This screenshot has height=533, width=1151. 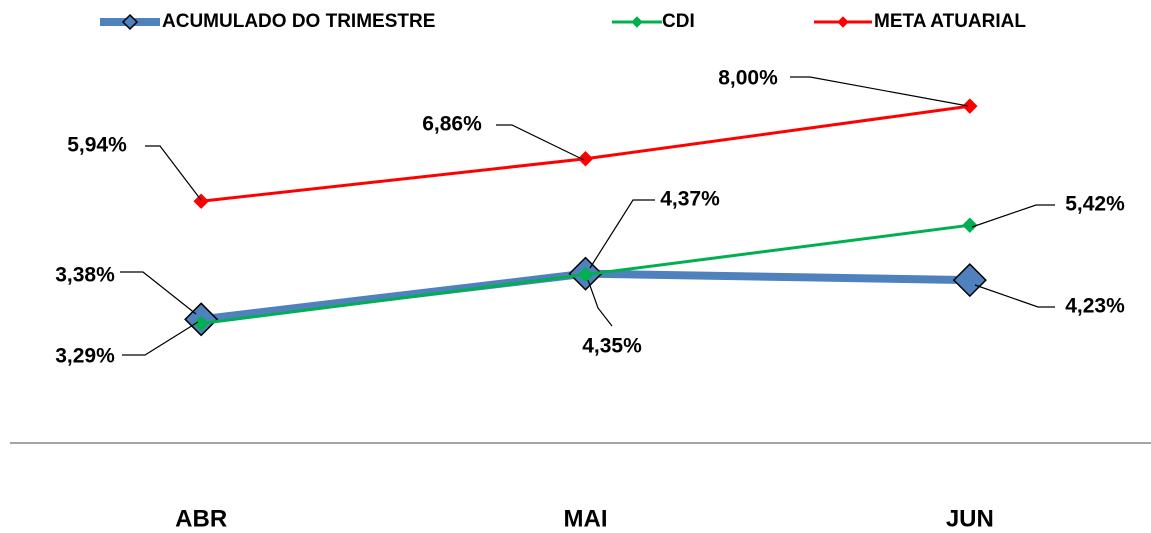 What do you see at coordinates (85, 356) in the screenshot?
I see `data-label: 3,29%` at bounding box center [85, 356].